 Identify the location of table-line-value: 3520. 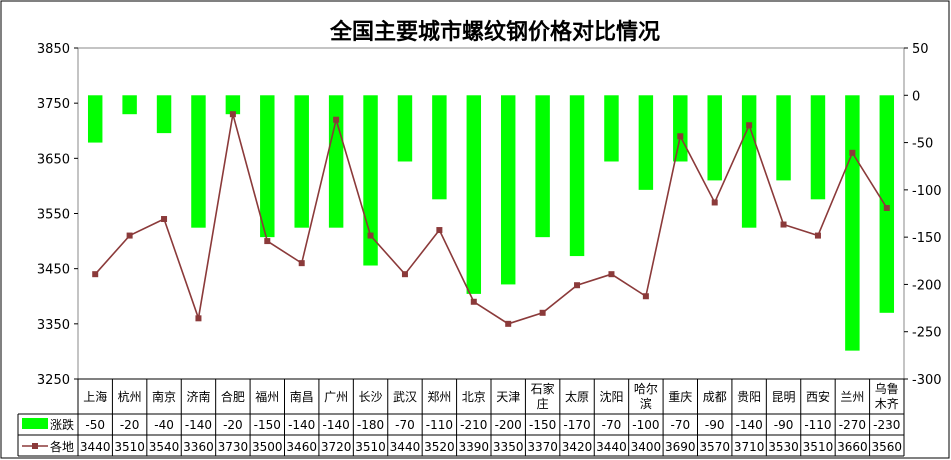
(439, 447).